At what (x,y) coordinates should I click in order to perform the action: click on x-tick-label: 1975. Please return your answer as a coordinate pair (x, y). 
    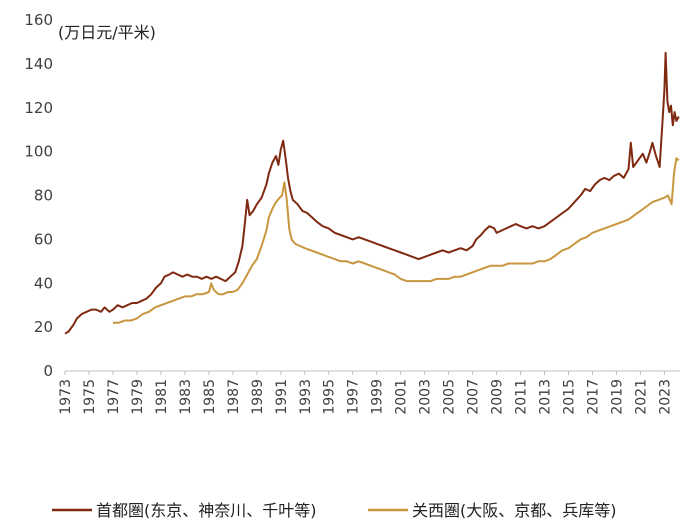
    Looking at the image, I should click on (90, 397).